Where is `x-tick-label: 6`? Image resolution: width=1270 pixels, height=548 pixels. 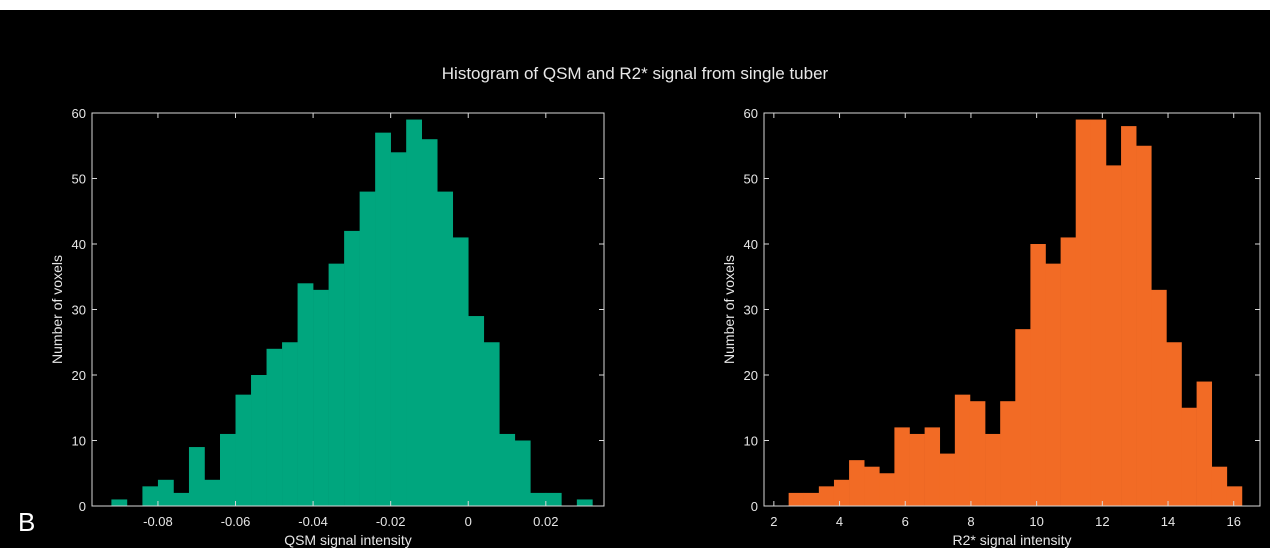
x-tick-label: 6 is located at coordinates (905, 521).